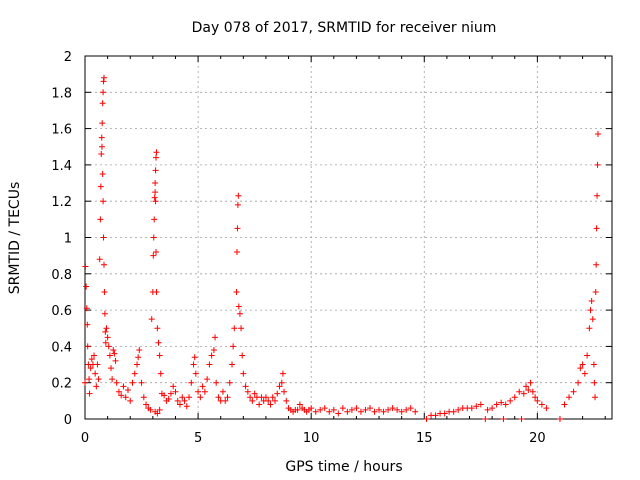 The image size is (640, 480). Describe the element at coordinates (424, 438) in the screenshot. I see `x-tick-label: 15` at that location.